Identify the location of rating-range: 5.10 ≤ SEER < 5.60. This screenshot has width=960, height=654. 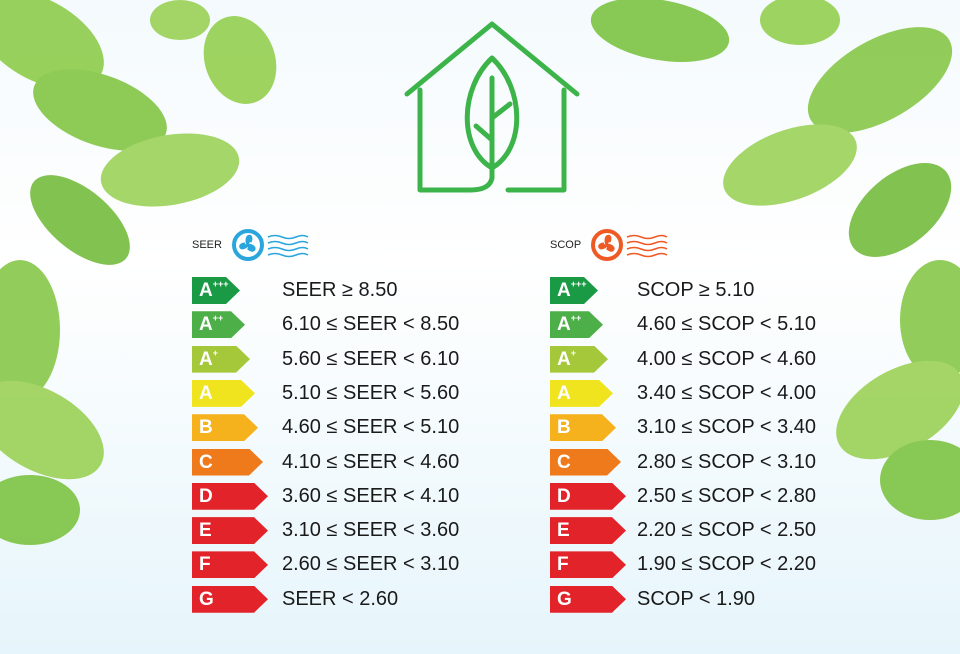
(371, 392).